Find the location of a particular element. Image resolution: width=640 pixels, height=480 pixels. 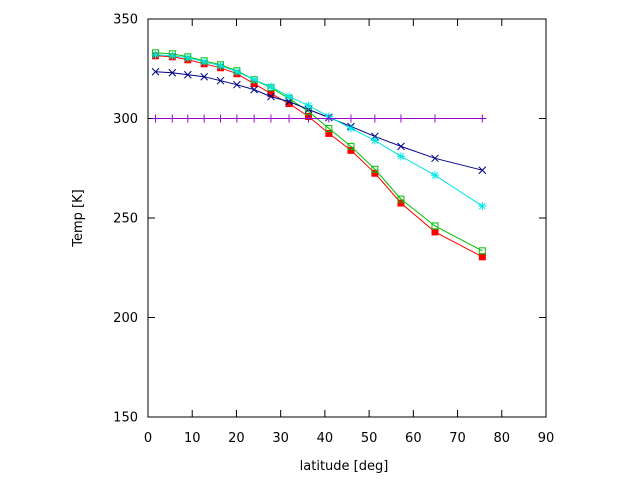

x-tick-label: 60 is located at coordinates (413, 438).